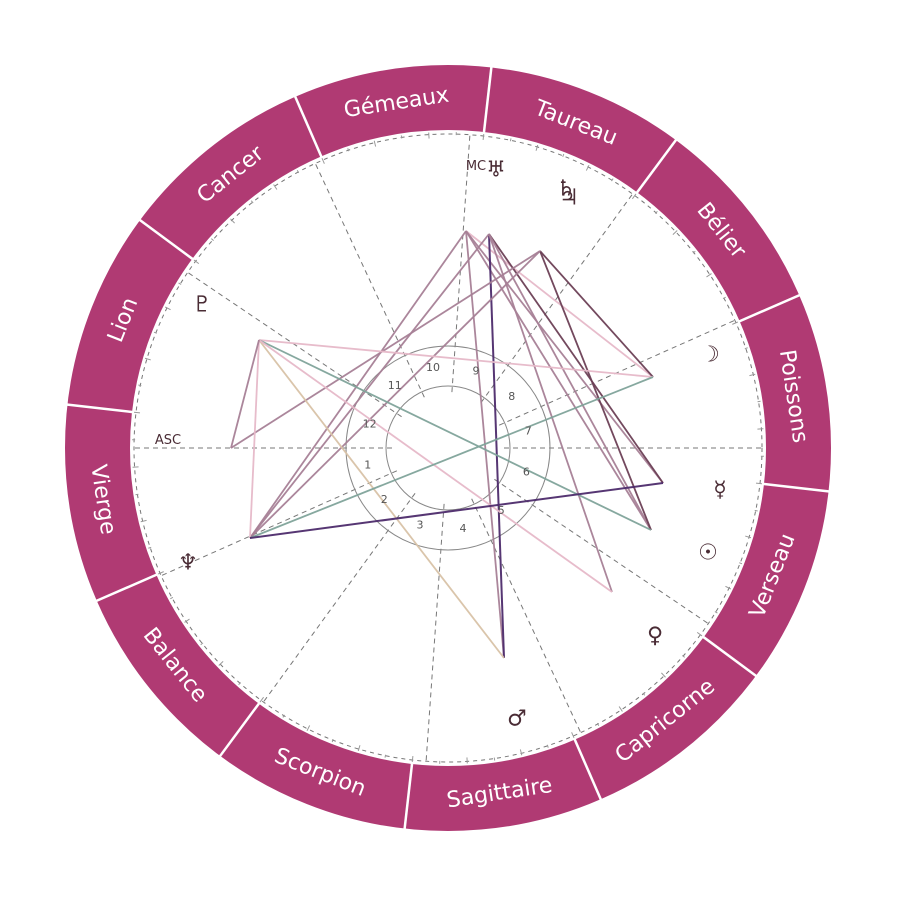  Describe the element at coordinates (517, 719) in the screenshot. I see `mars-icon: ♂` at that location.